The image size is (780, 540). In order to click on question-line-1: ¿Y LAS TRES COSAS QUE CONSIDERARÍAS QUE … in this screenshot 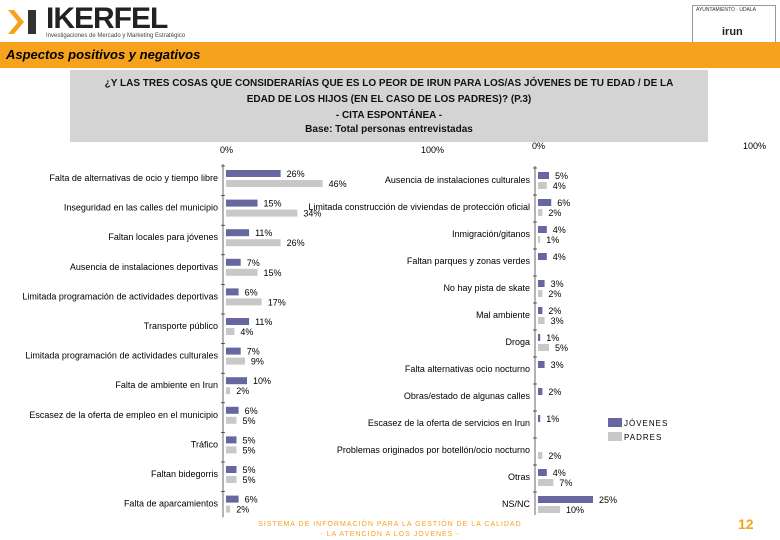, I will do `click(389, 83)`.